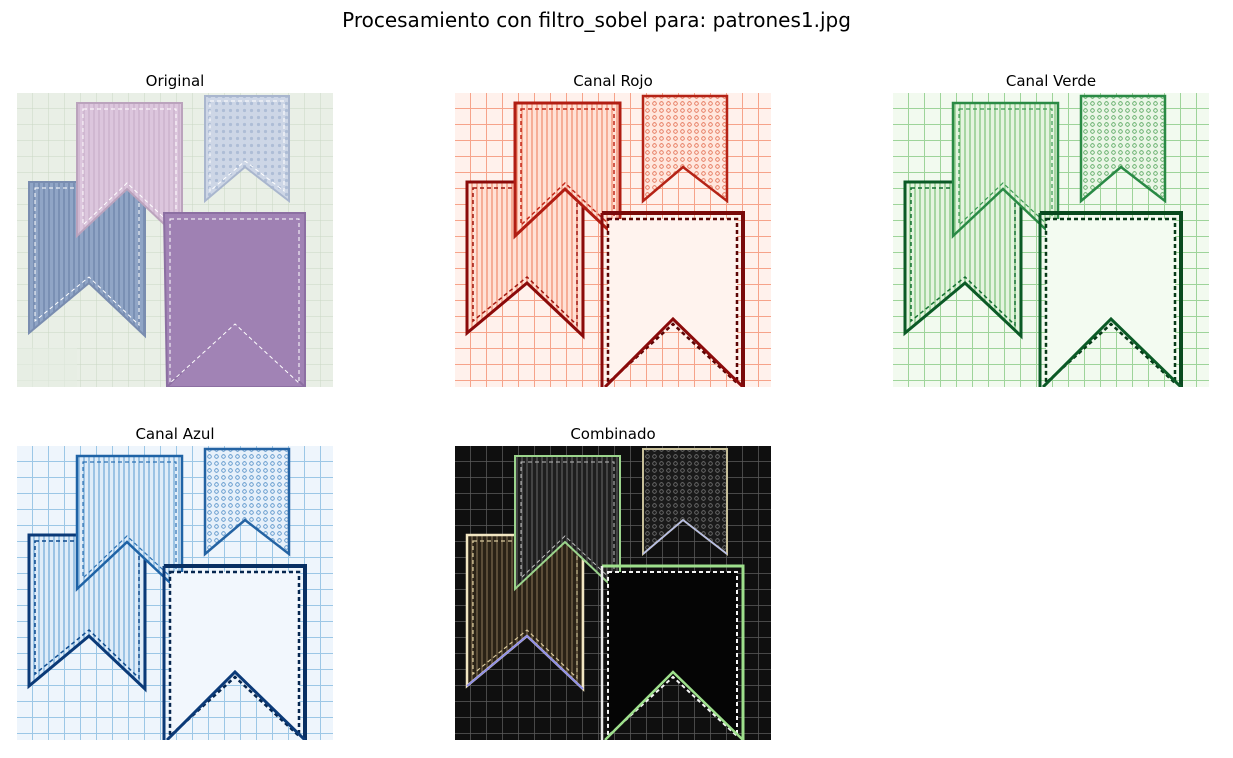  Describe the element at coordinates (175, 81) in the screenshot. I see `panel-title-original: Original` at that location.